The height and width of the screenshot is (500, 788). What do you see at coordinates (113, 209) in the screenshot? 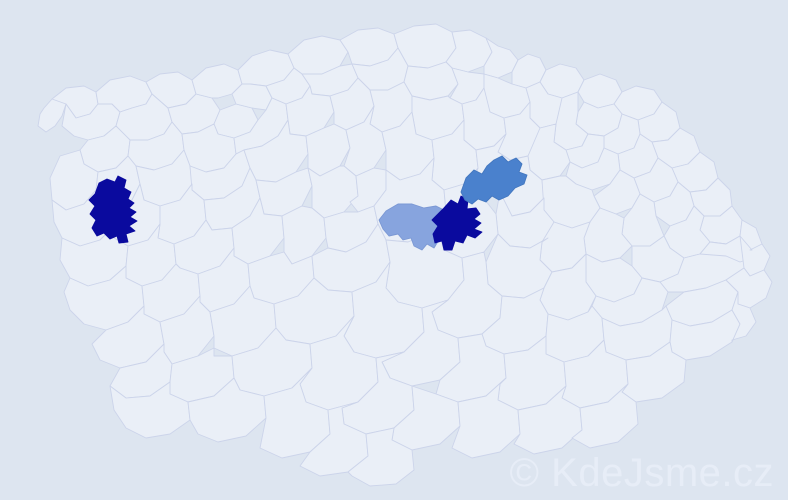
I see `district-highlight-tachov` at bounding box center [113, 209].